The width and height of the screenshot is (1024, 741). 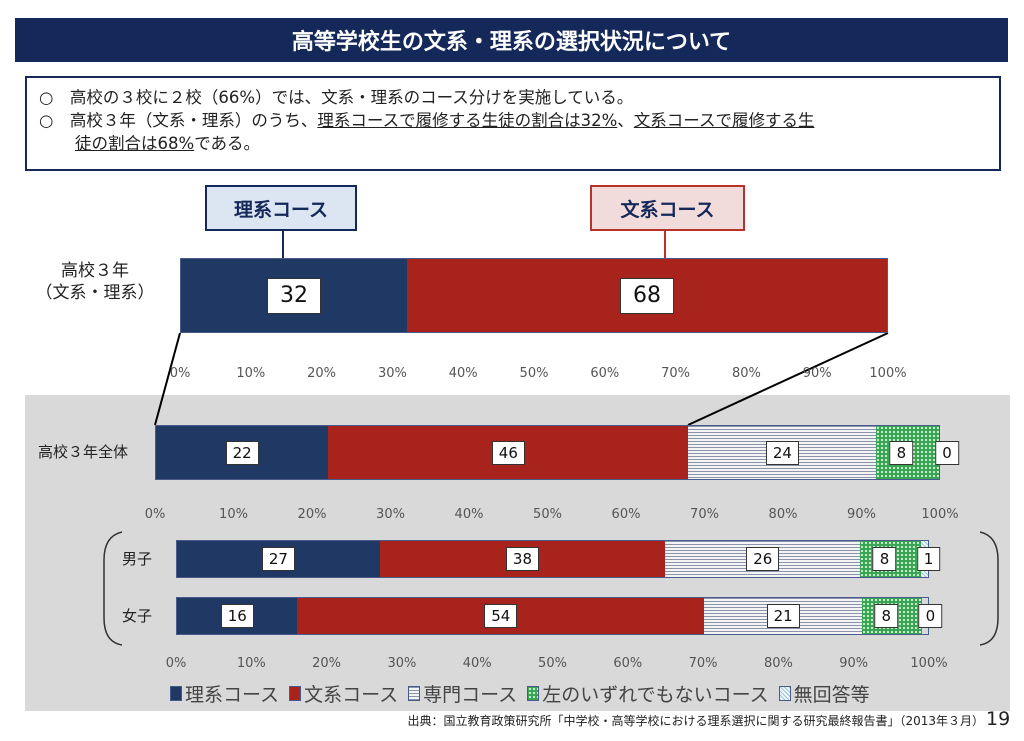 I want to click on bar-segment: 68, so click(x=646, y=295).